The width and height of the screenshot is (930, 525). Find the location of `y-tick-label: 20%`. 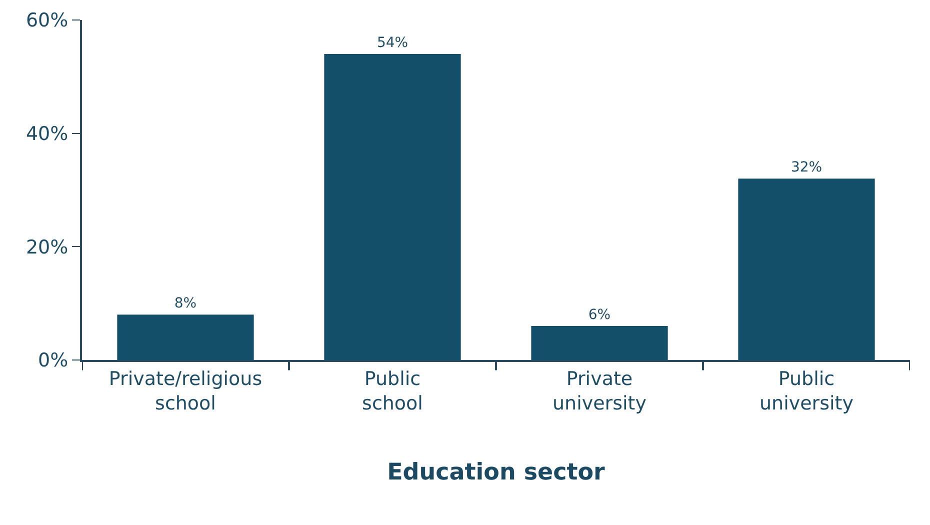

y-tick-label: 20% is located at coordinates (47, 247).